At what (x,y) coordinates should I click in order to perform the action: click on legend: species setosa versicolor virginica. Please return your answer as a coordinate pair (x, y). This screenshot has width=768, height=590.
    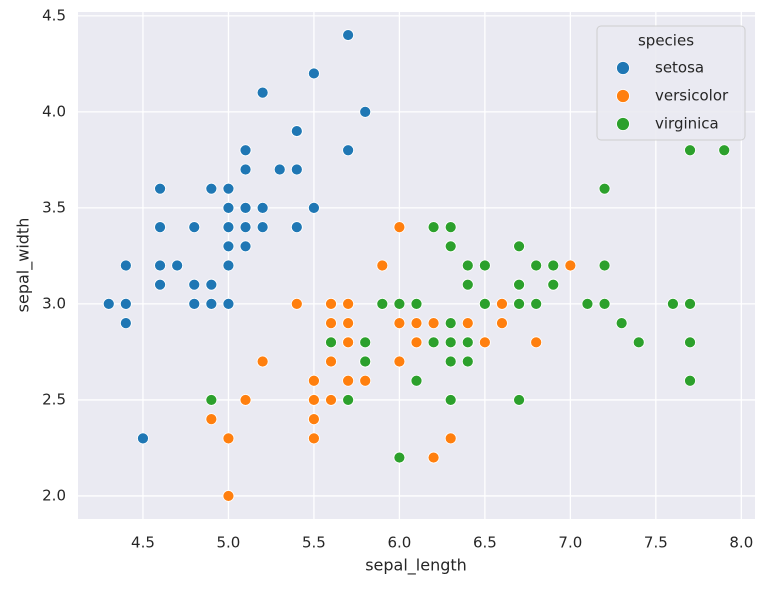
    Looking at the image, I should click on (671, 83).